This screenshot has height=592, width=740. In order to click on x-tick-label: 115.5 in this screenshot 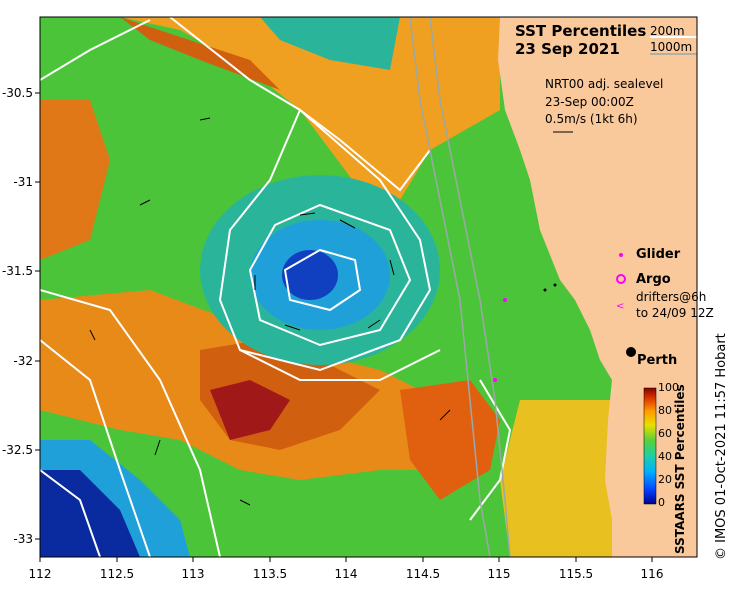, I will do `click(576, 574)`.